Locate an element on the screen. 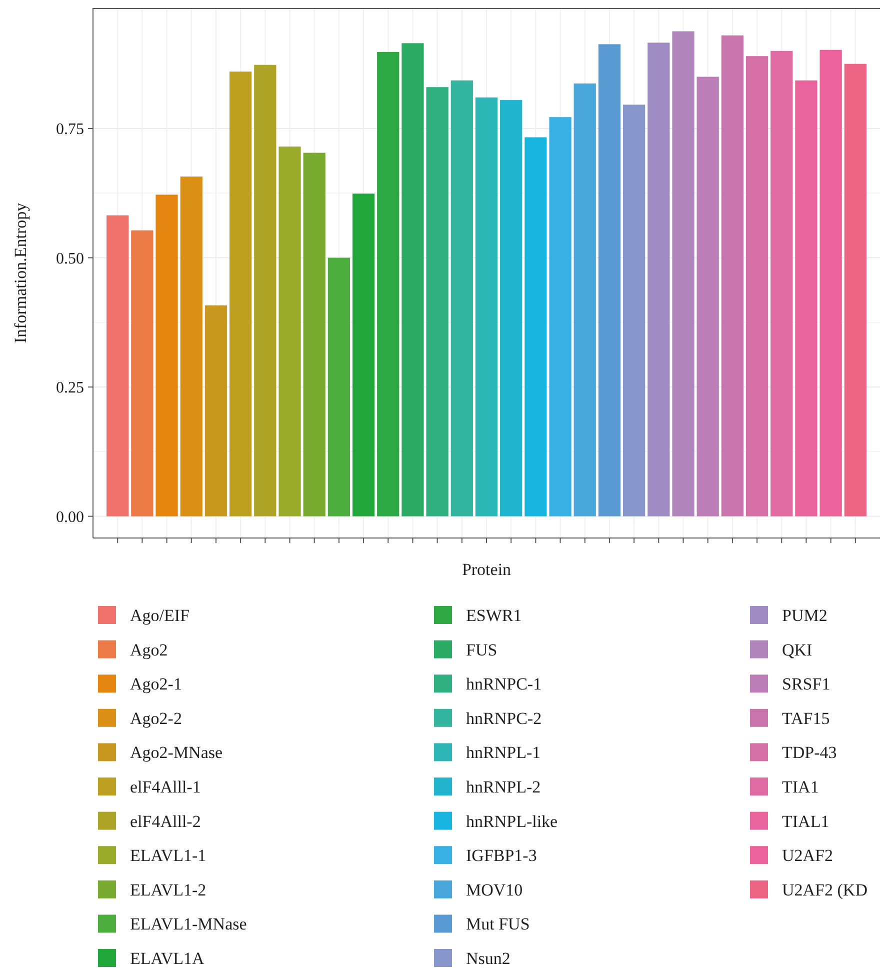  legend-label: QKI is located at coordinates (797, 650).